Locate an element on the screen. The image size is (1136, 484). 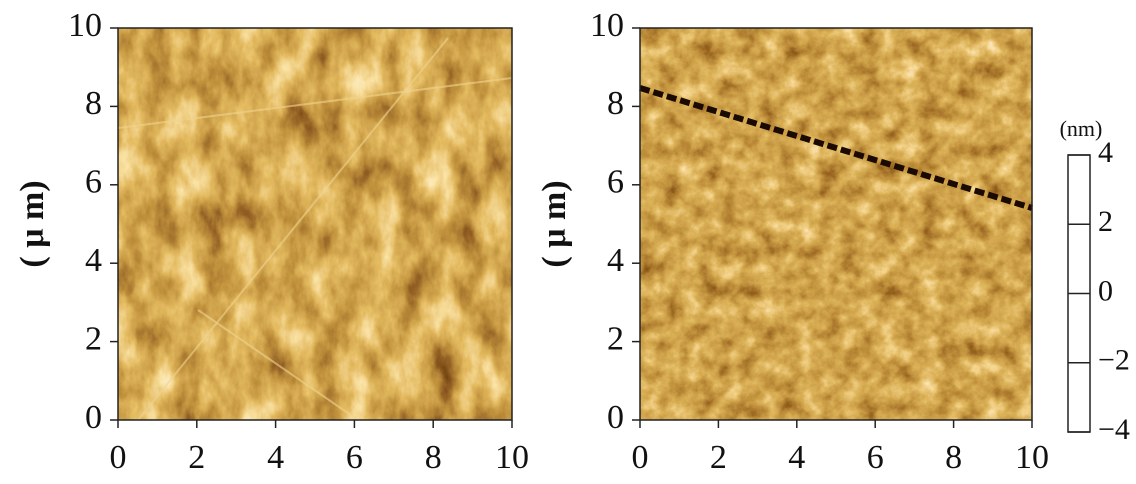
colorbar-tick-label: 0 is located at coordinates (1105, 290).